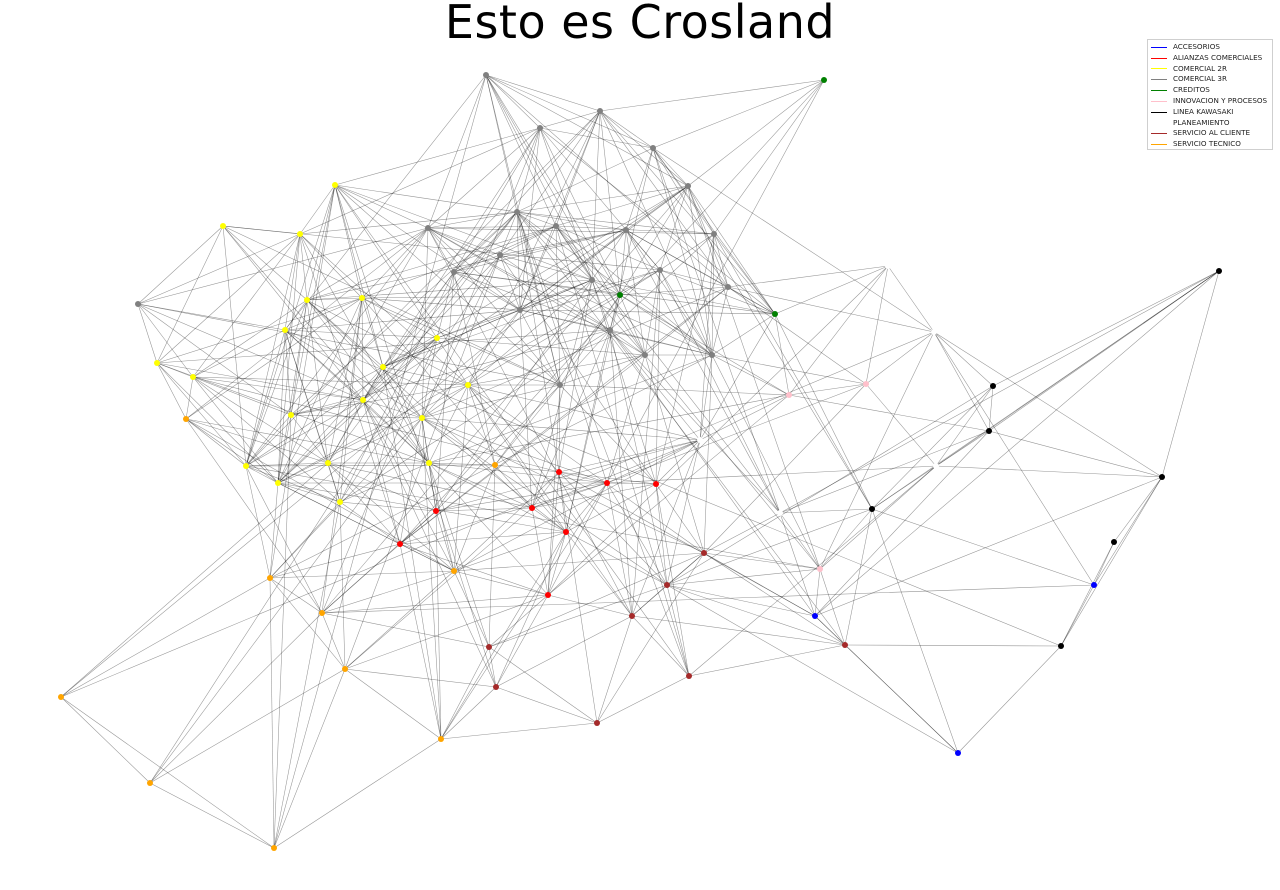  Describe the element at coordinates (1200, 68) in the screenshot. I see `legend-label: COMERCIAL 2R` at that location.